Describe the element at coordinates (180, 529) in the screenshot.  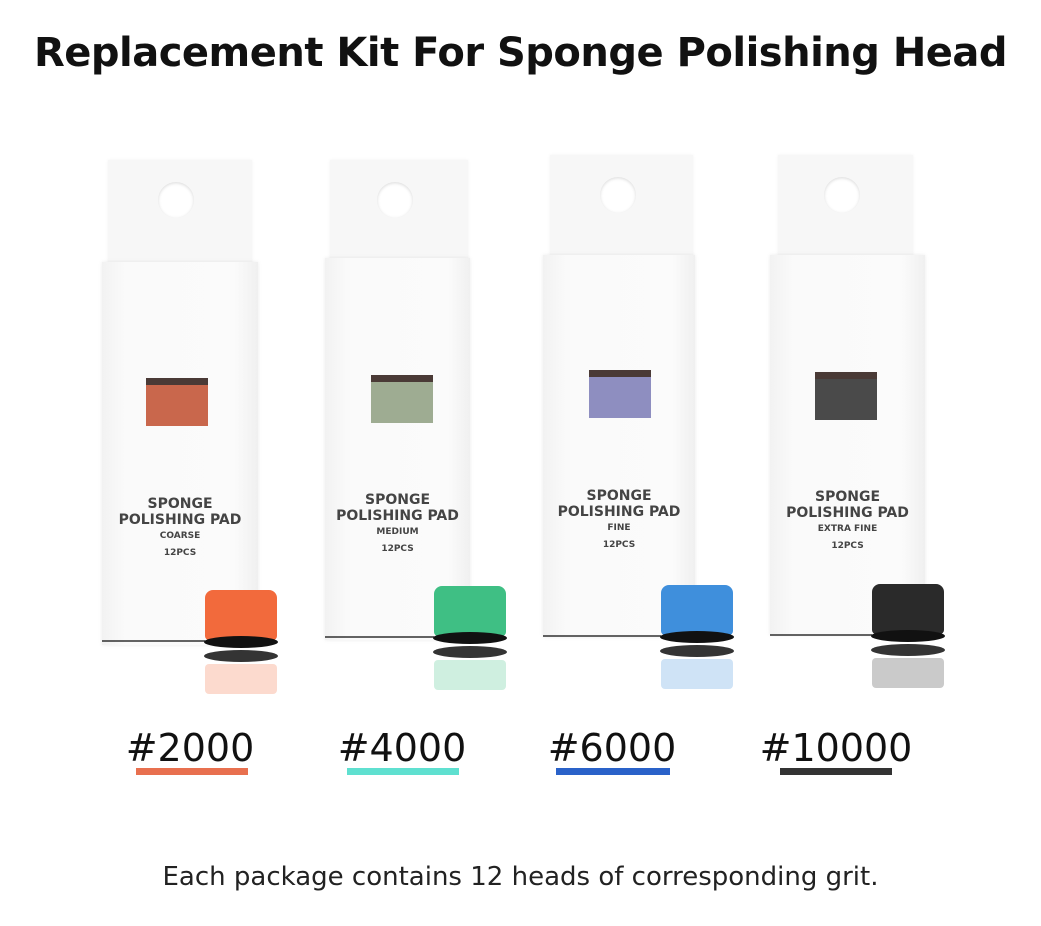
I see `package-label: SPONGE POLISHING PAD COARSE 12PCS` at that location.